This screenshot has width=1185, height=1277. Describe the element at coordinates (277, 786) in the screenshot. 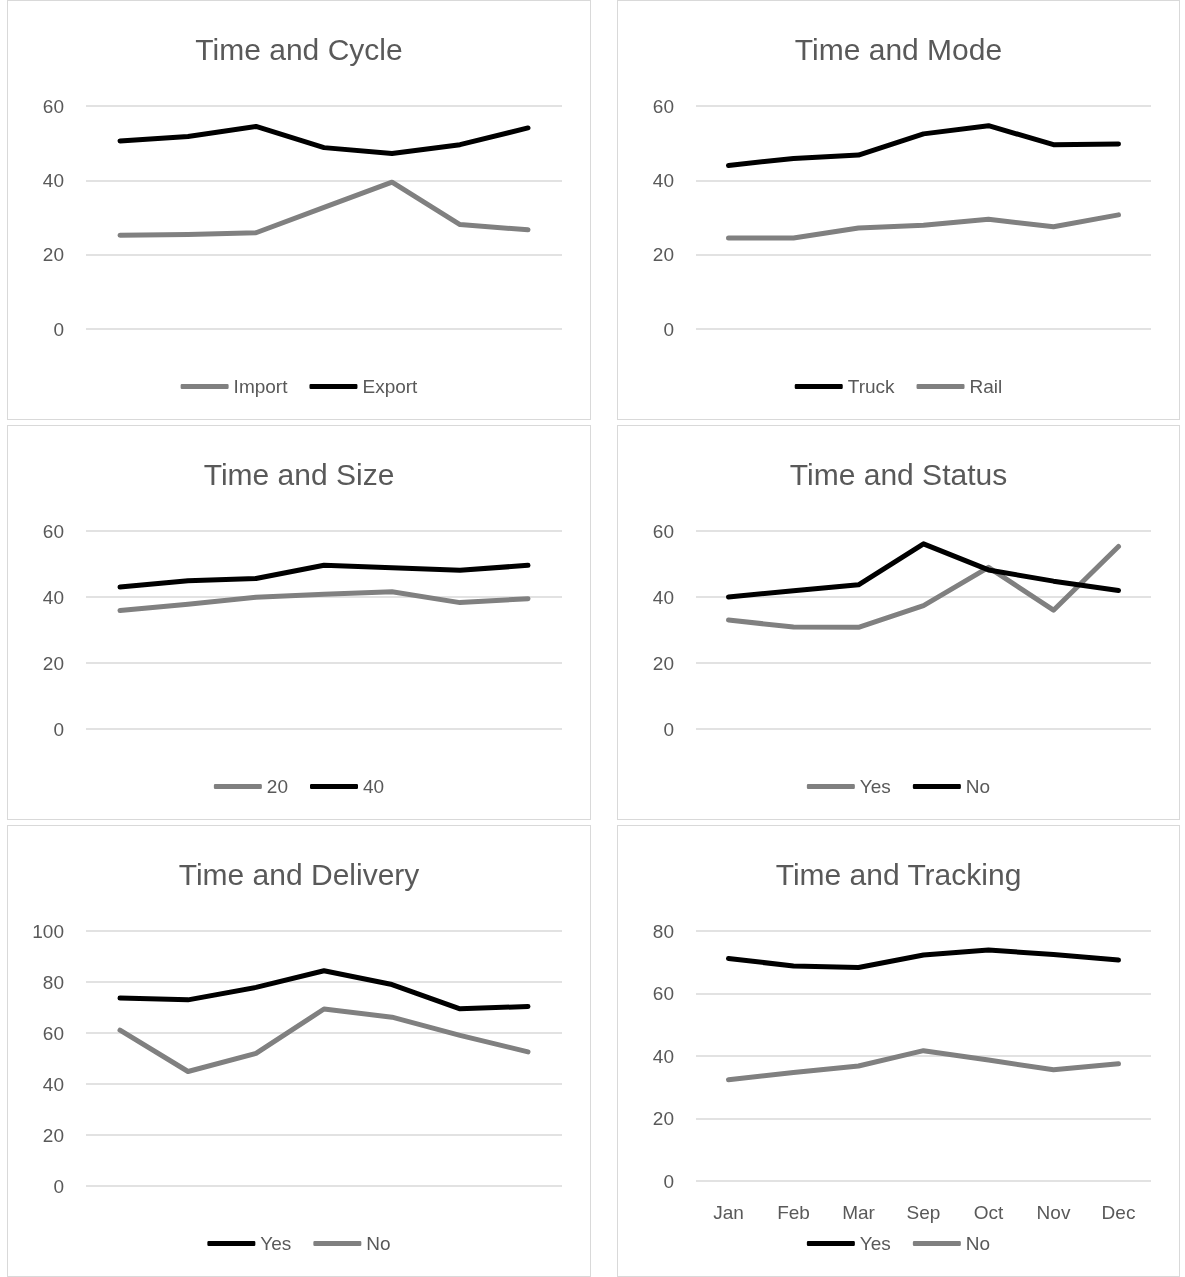

I see `legend-label: 20` at that location.